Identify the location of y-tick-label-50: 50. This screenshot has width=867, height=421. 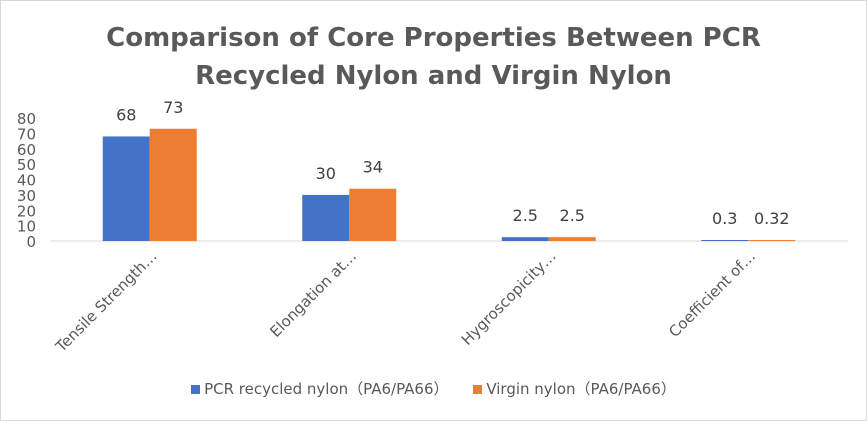
(26, 165).